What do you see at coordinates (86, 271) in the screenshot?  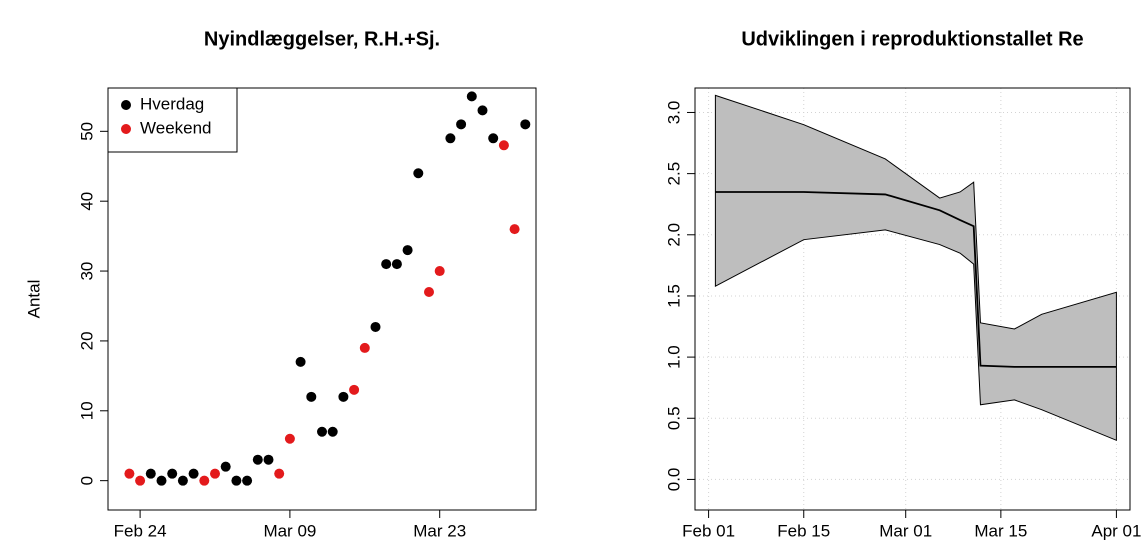 I see `y-tick-label: 30` at bounding box center [86, 271].